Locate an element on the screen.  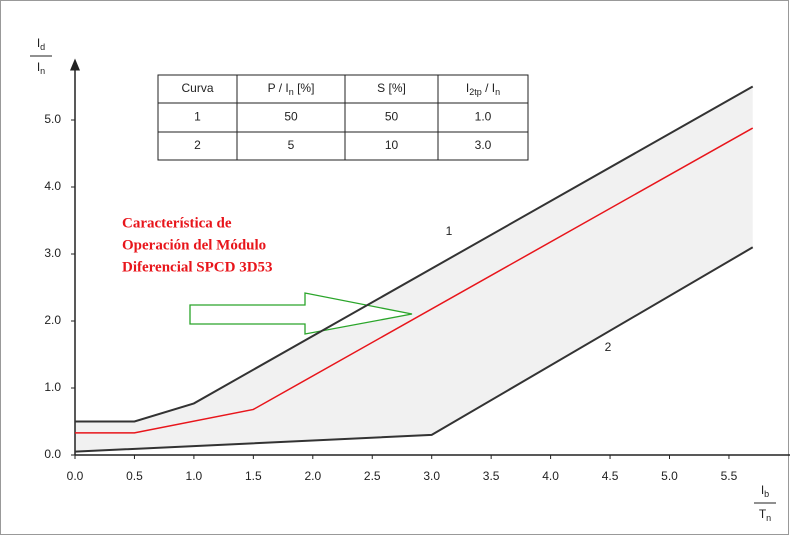
header-sub: 2tp is located at coordinates (475, 92).